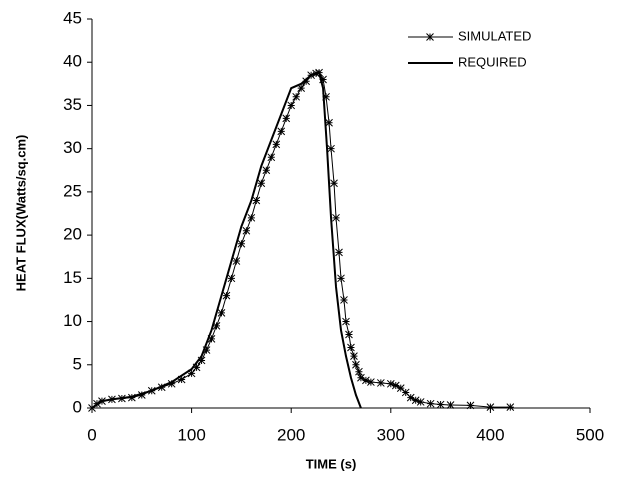  I want to click on x-tick-label: 100, so click(191, 434).